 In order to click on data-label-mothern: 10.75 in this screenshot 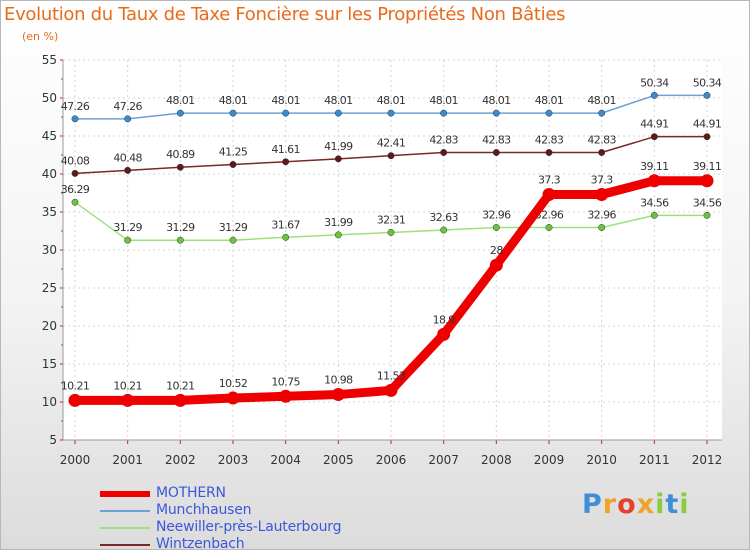, I will do `click(285, 381)`.